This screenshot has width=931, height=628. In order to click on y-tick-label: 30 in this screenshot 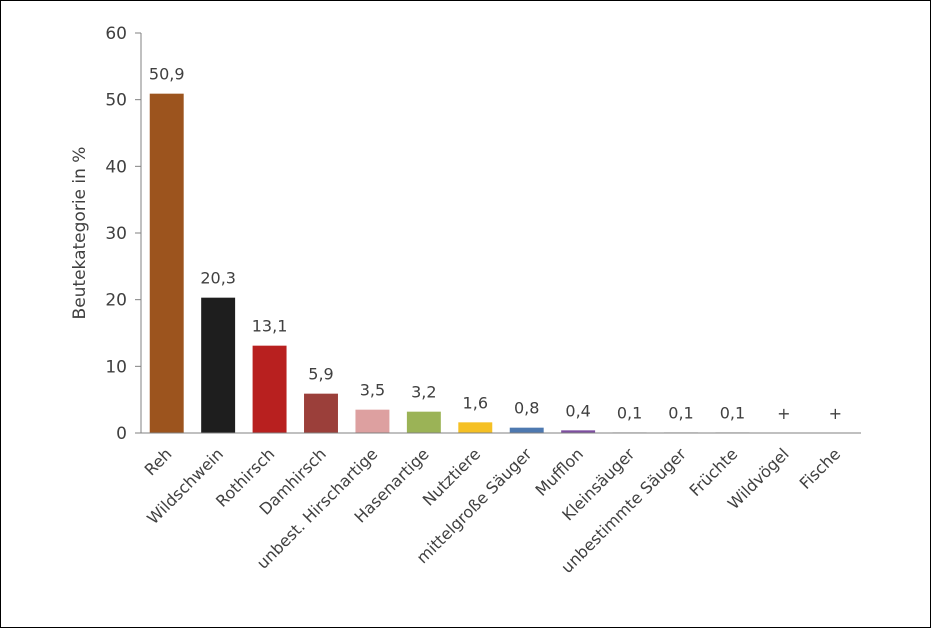, I will do `click(116, 234)`.